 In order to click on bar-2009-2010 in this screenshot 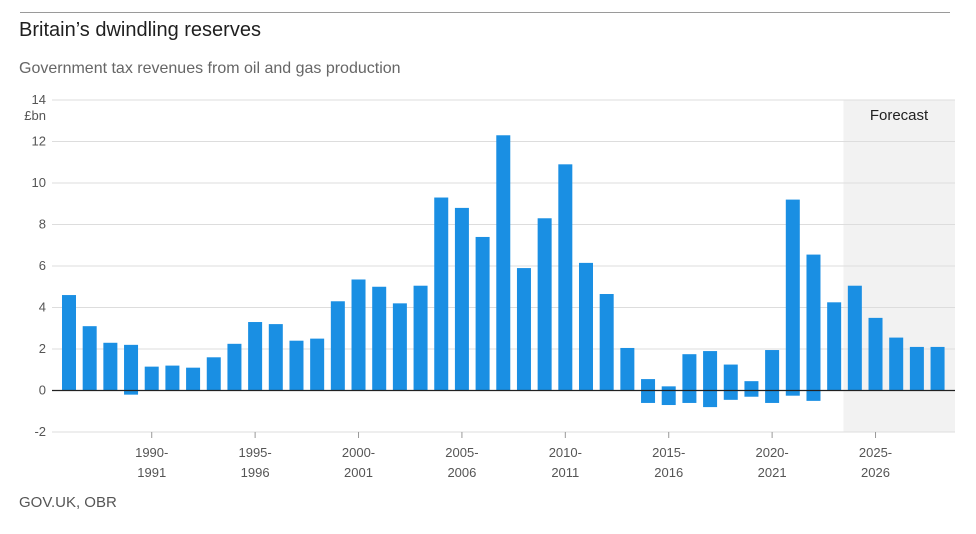, I will do `click(544, 304)`.